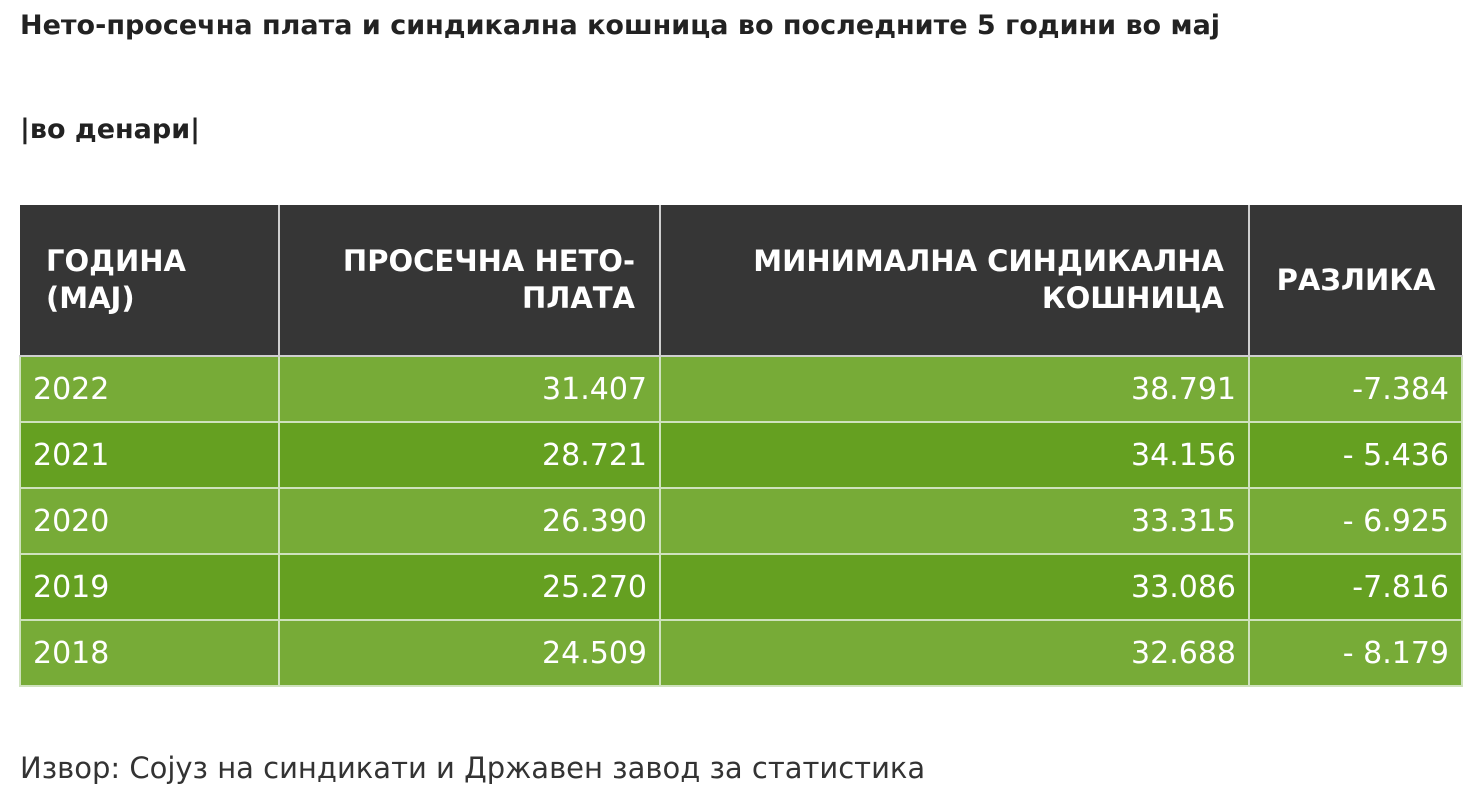 The image size is (1480, 788). Describe the element at coordinates (1132, 298) in the screenshot. I see `header-basket-line2: КОШНИЦА` at that location.